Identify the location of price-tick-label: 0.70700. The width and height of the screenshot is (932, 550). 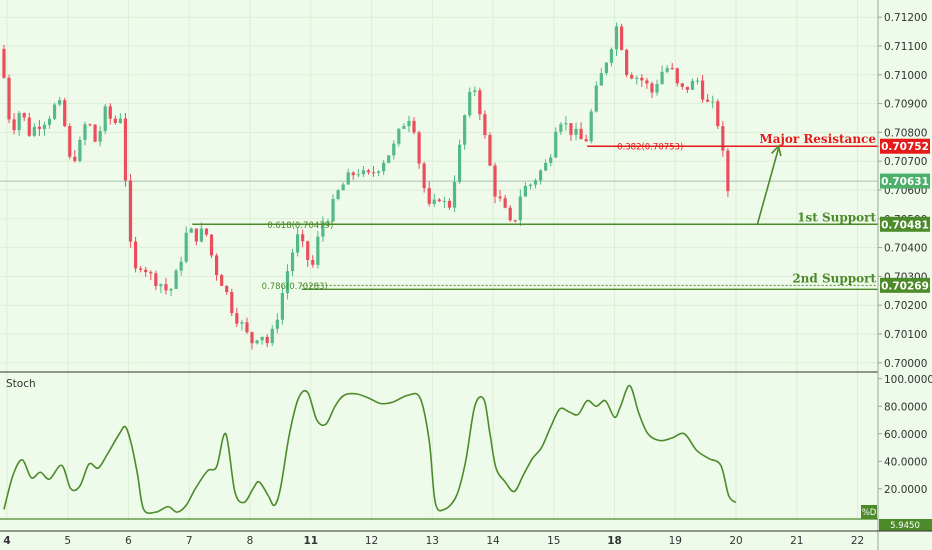
(905, 162).